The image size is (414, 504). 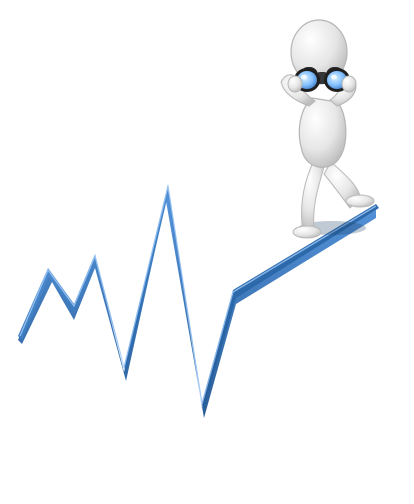 I want to click on figure-with-binoculars, so click(x=327, y=129).